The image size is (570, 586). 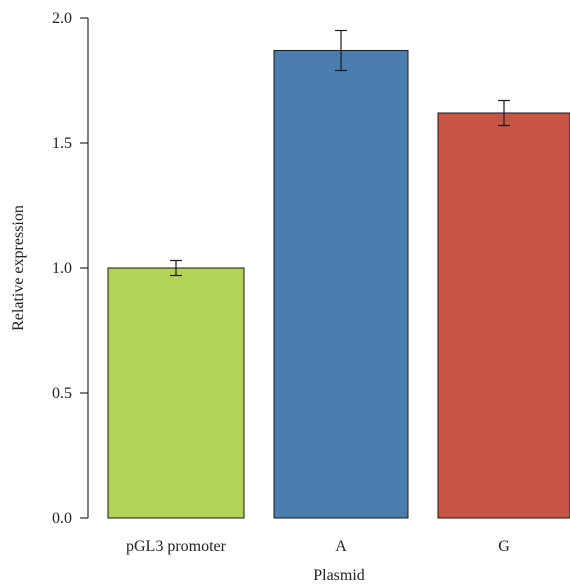 What do you see at coordinates (62, 18) in the screenshot?
I see `y-tick-label: 2.0` at bounding box center [62, 18].